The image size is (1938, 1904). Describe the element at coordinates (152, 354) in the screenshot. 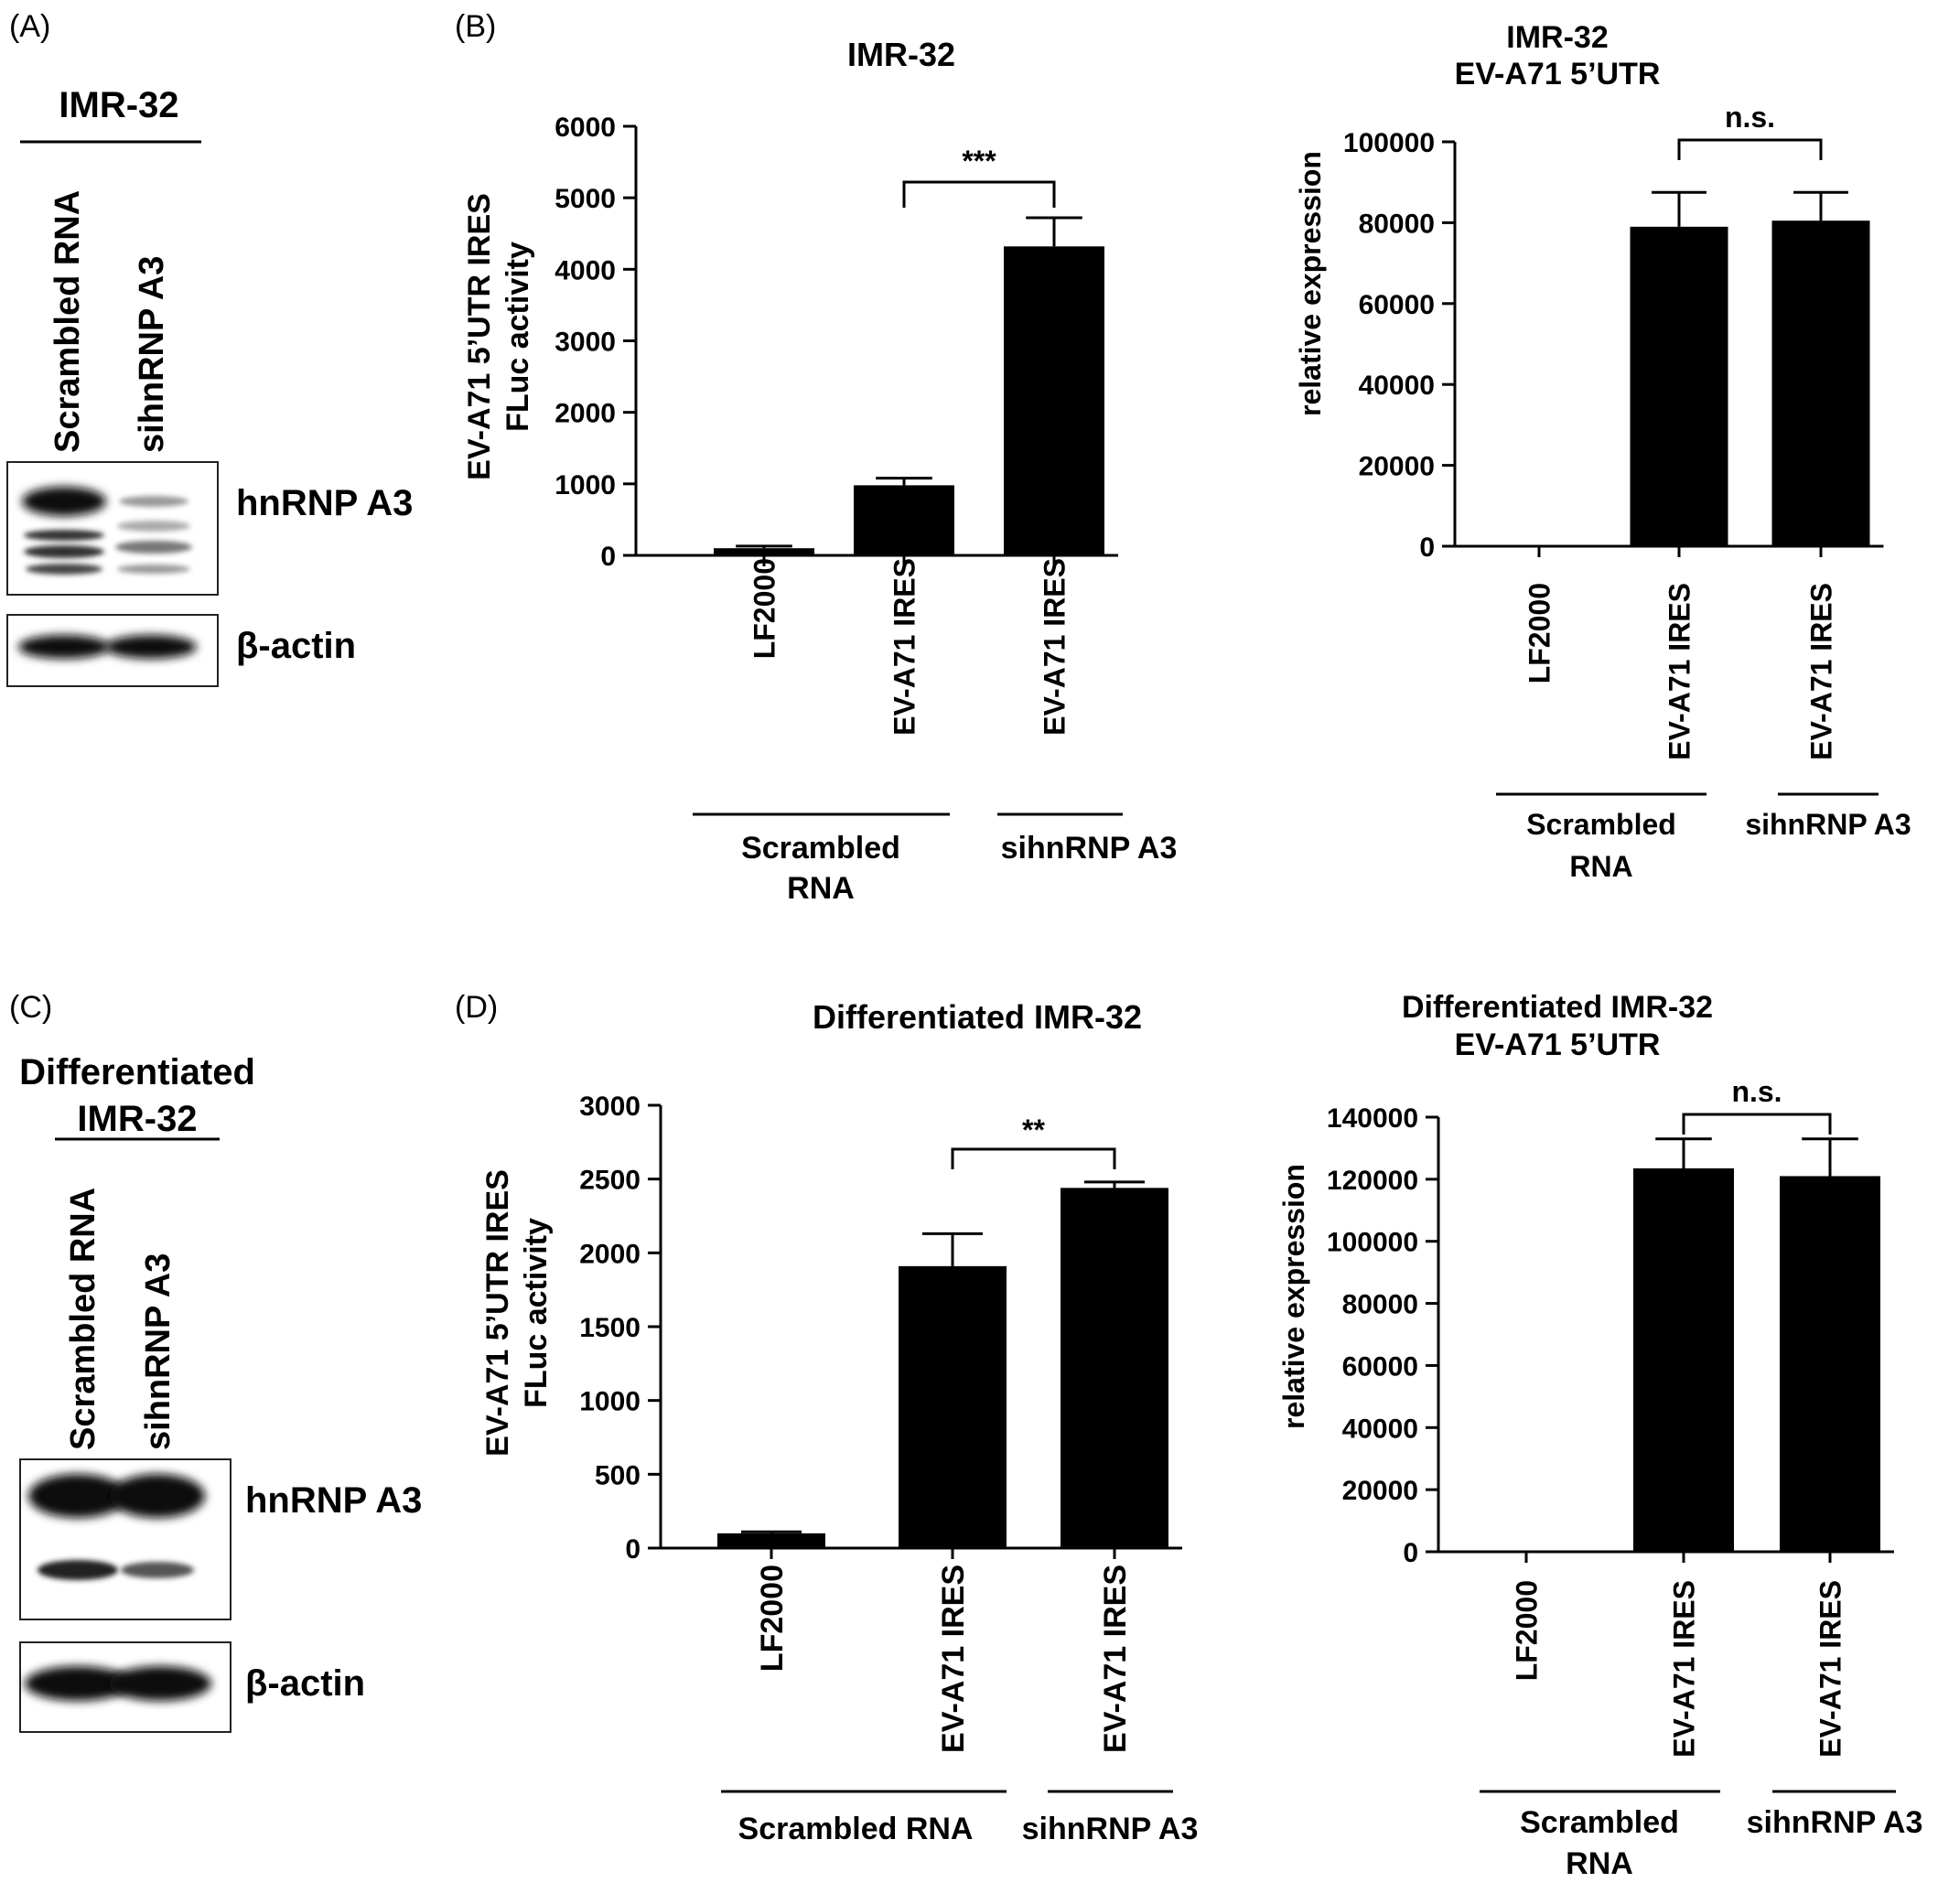

I see `panel-a-lane-label-sihnrnp: sihnRNP A3` at that location.